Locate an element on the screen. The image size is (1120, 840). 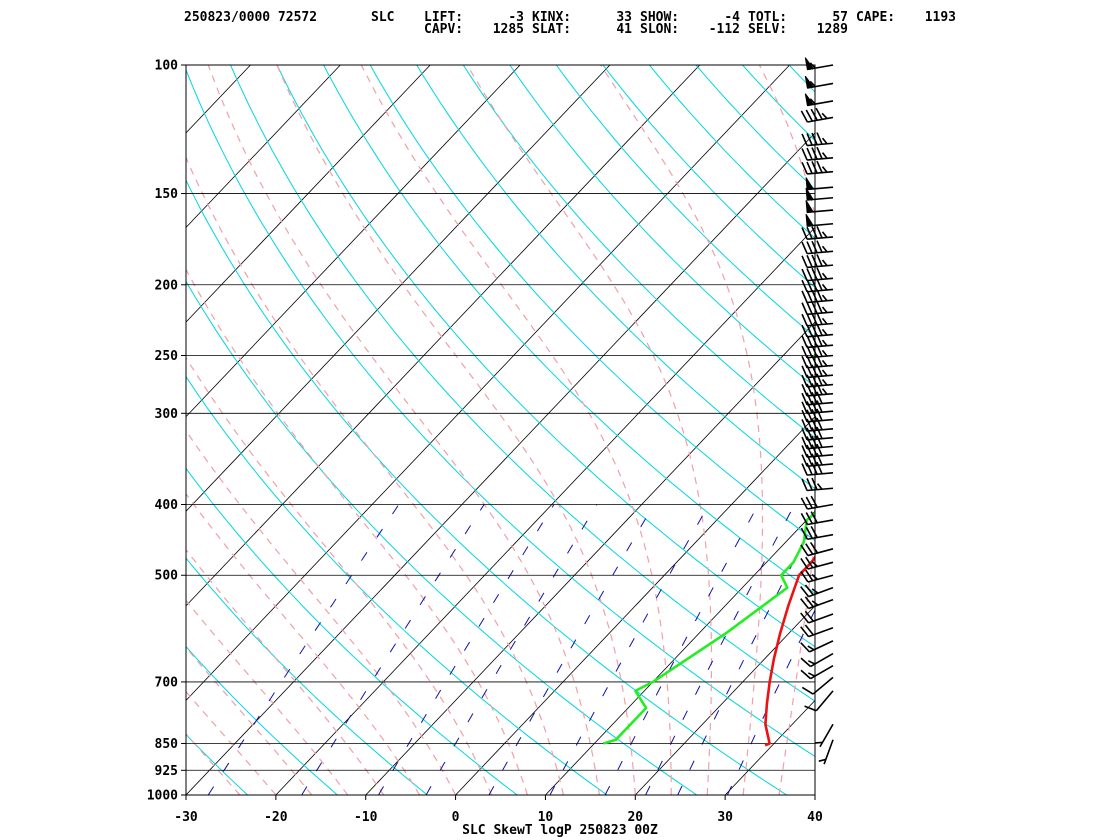
pressure-tick-label: 250 is located at coordinates (167, 356).